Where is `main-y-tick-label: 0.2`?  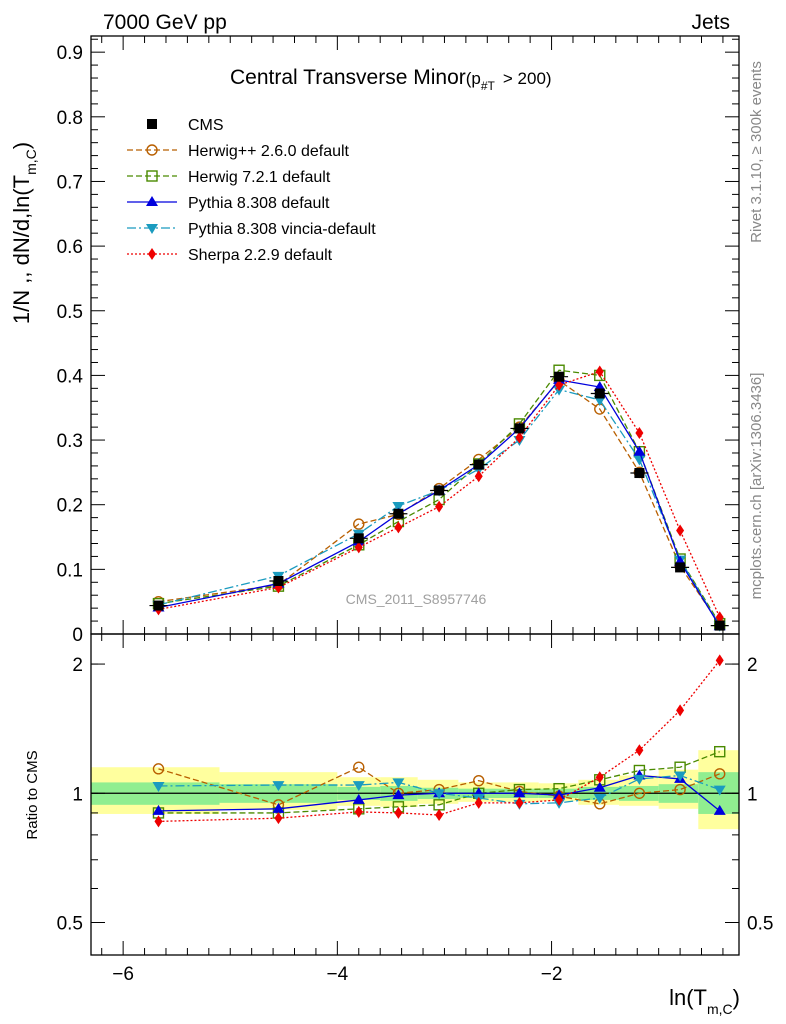
main-y-tick-label: 0.2 is located at coordinates (70, 506).